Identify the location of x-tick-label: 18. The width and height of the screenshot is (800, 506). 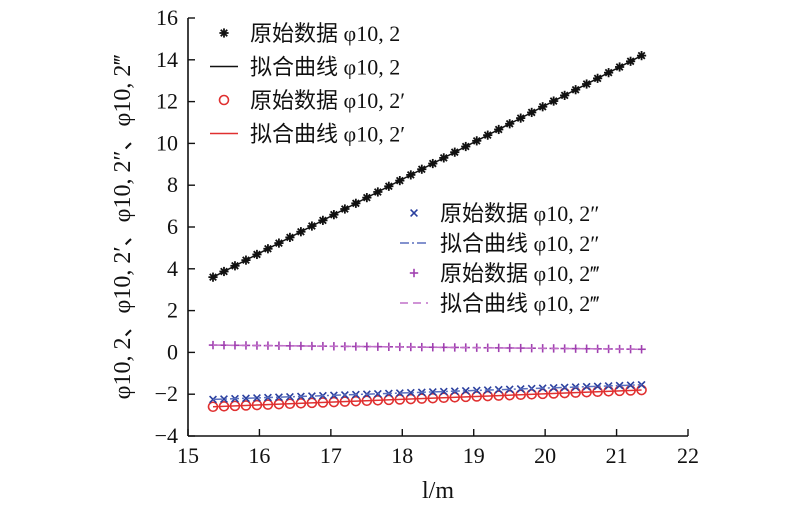
(402, 455).